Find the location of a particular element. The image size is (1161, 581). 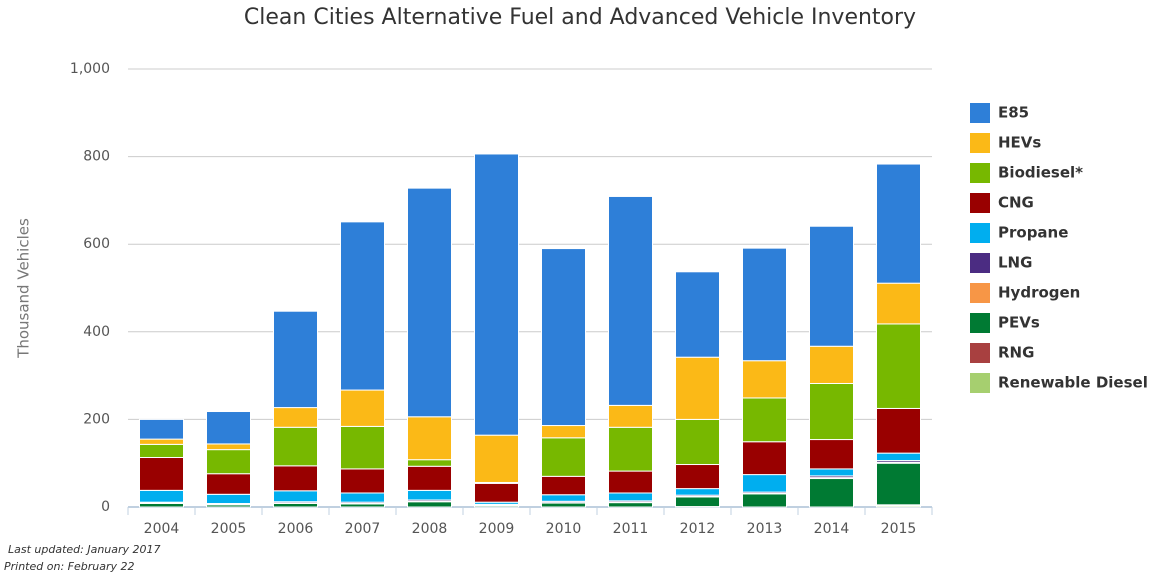

legend-label: Biodiesel* is located at coordinates (1040, 173).